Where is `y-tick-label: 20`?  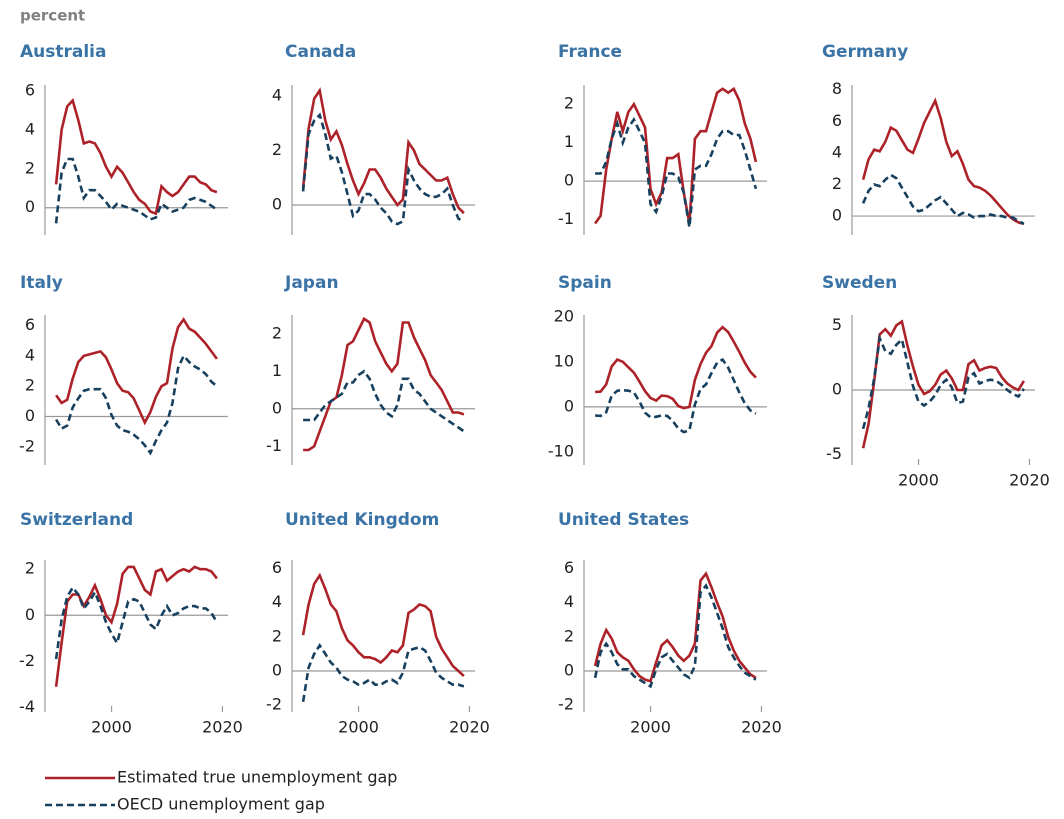
y-tick-label: 20 is located at coordinates (564, 315).